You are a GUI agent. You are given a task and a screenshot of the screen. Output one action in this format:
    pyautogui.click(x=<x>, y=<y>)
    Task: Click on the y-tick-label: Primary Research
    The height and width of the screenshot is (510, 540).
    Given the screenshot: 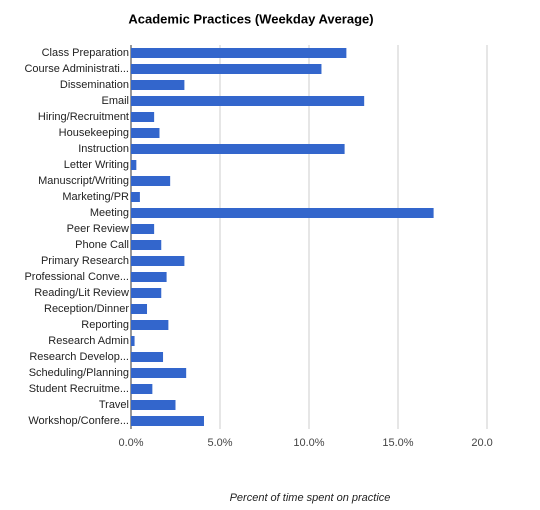 What is the action you would take?
    pyautogui.click(x=85, y=261)
    